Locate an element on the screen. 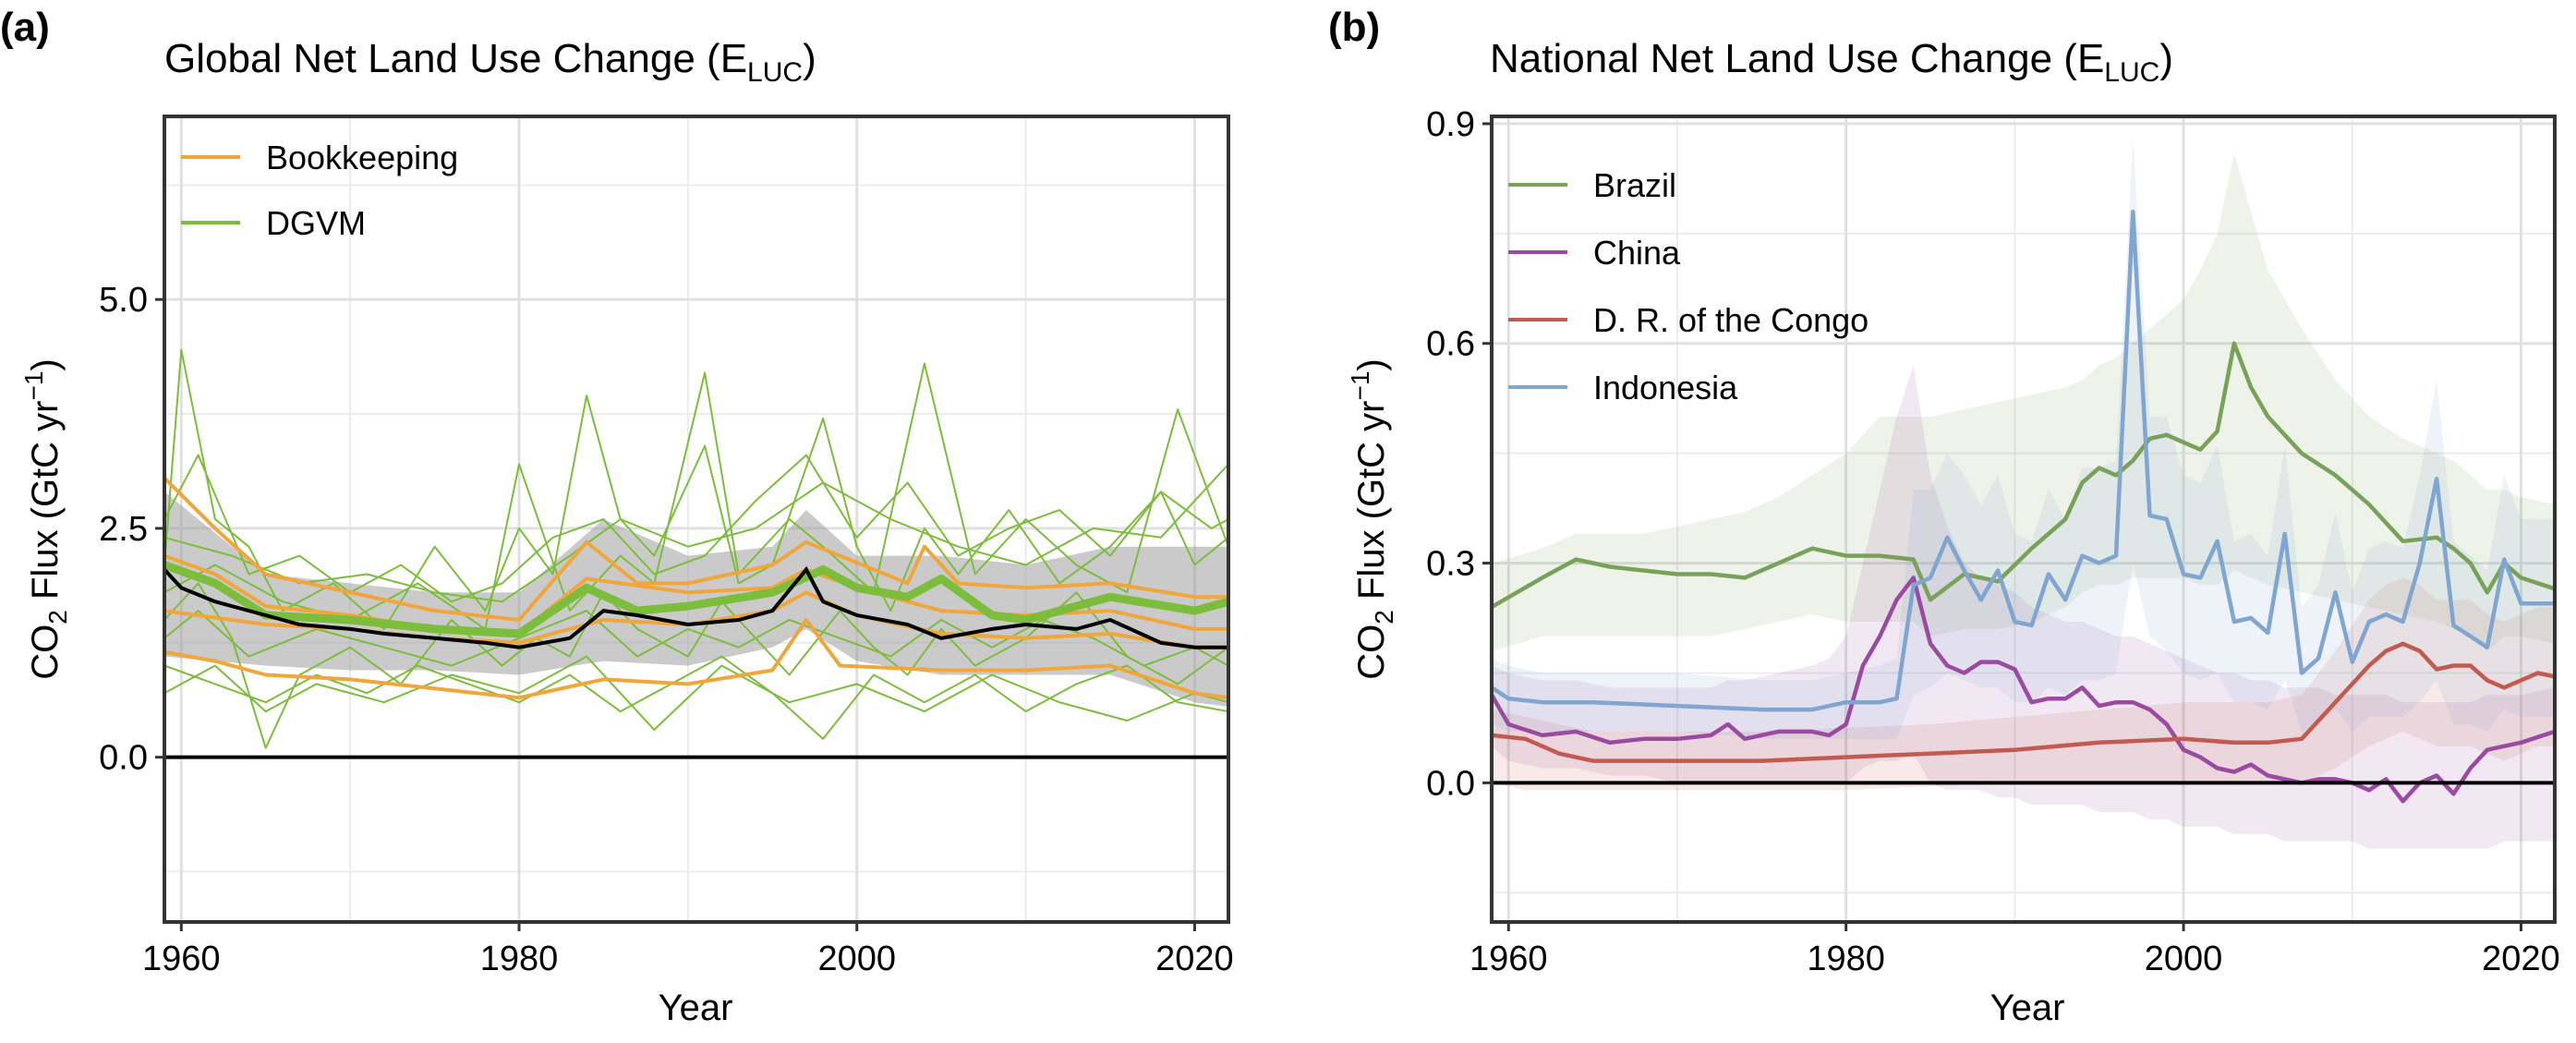 The height and width of the screenshot is (1043, 2576). panel-b-y-tick-label: 0.3 is located at coordinates (1450, 564).